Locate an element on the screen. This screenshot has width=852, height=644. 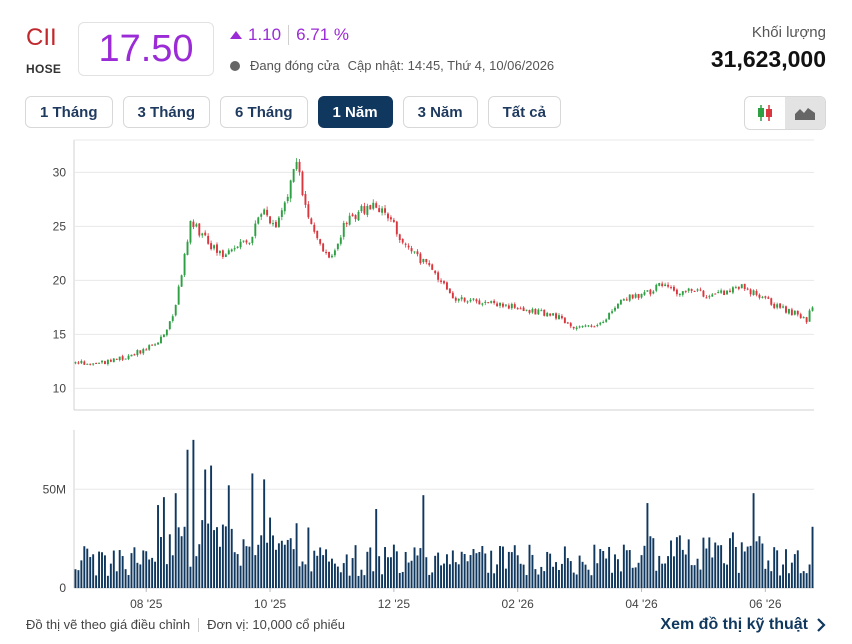
candlestick-chart-button is located at coordinates (765, 113).